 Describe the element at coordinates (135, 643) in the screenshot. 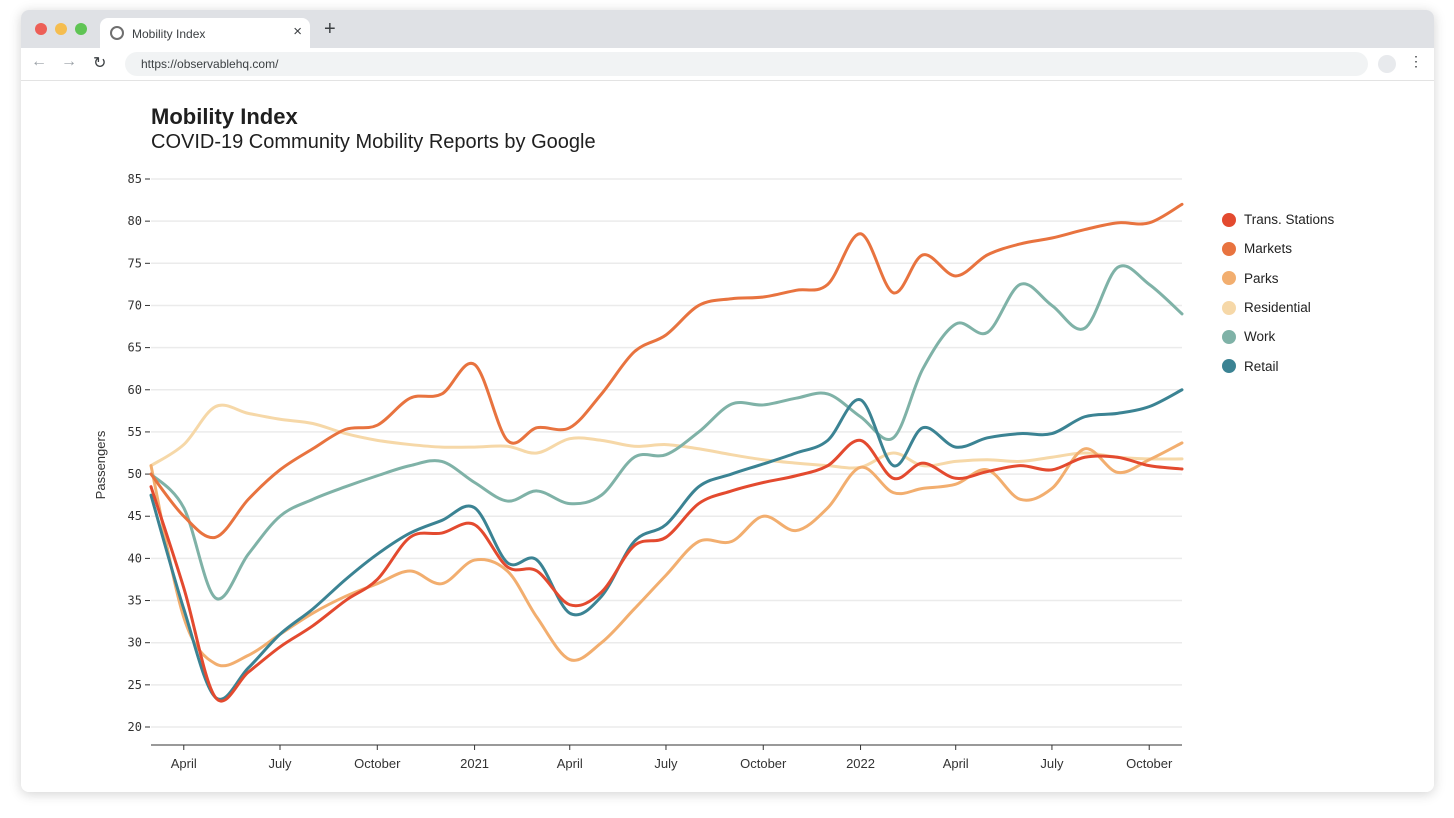

I see `y-tick-label: 30` at that location.